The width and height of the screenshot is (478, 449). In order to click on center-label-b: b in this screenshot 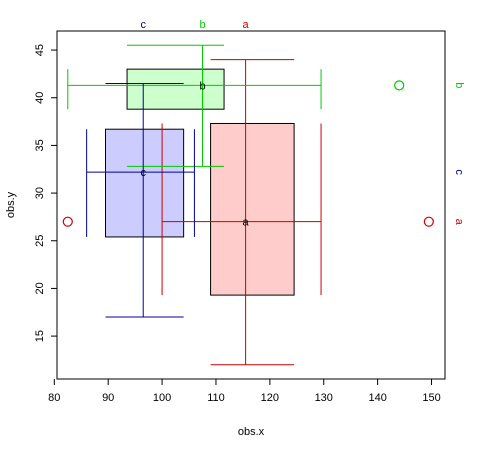, I will do `click(202, 86)`.